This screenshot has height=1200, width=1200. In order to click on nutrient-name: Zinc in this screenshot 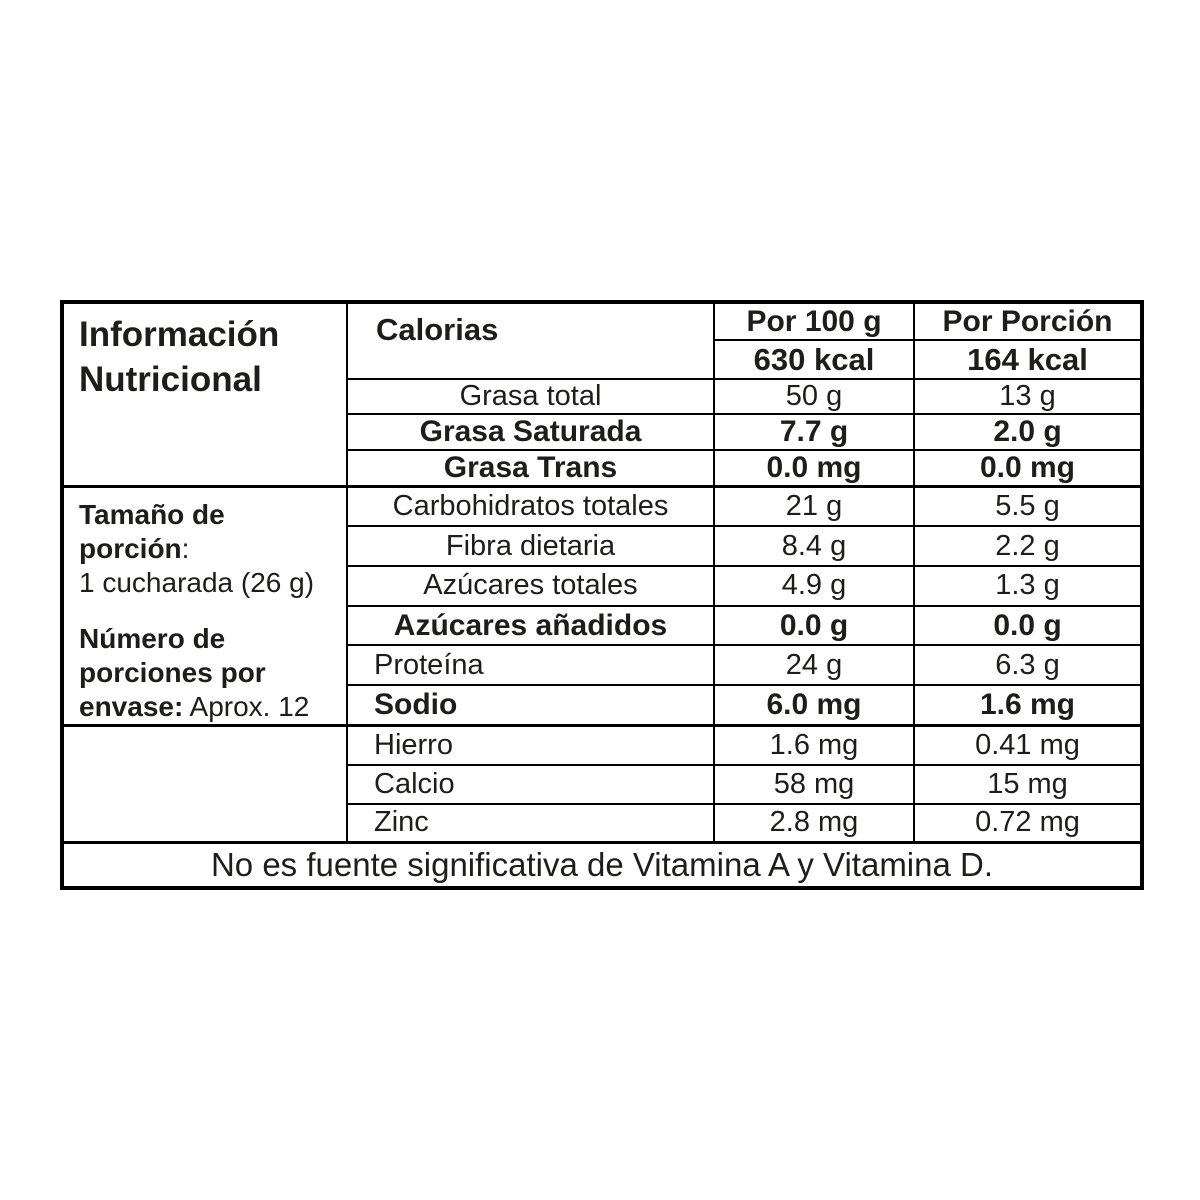, I will do `click(530, 823)`.